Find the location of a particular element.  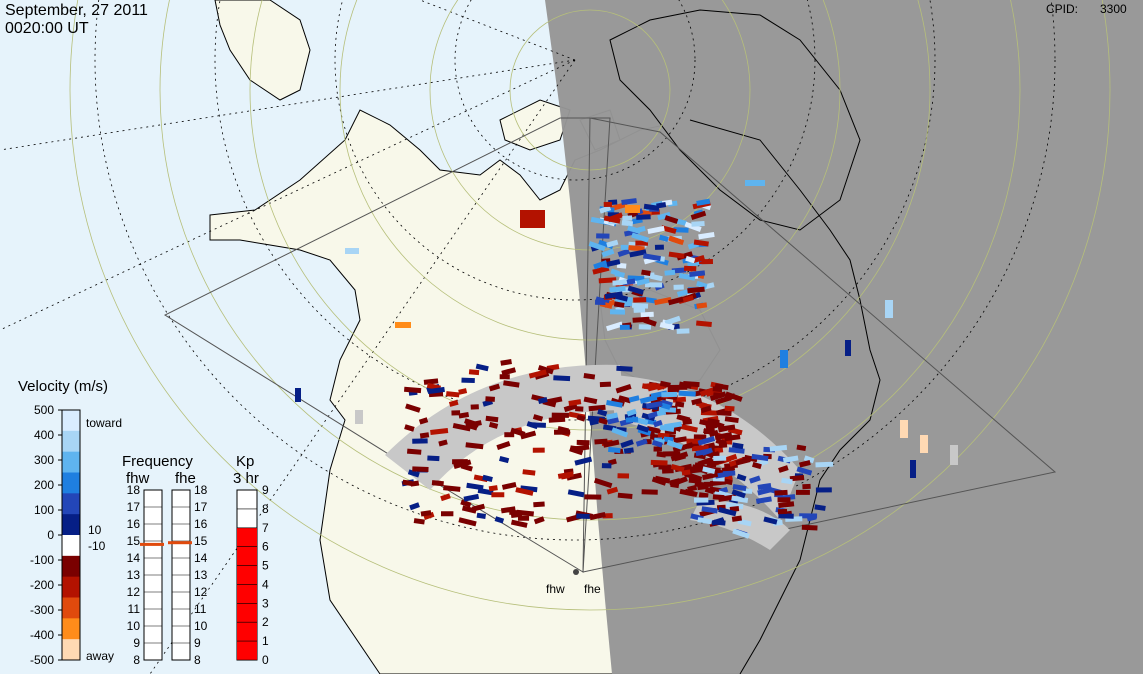

frequency-tick-label-left: 8 is located at coordinates (136, 660).